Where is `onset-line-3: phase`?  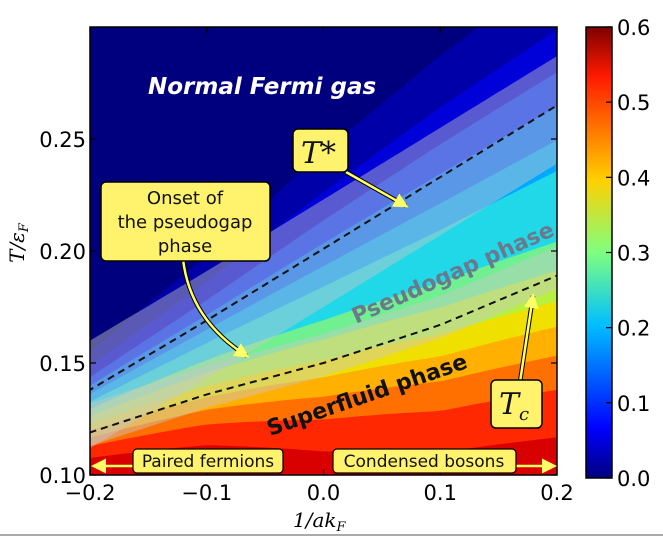 onset-line-3: phase is located at coordinates (185, 246).